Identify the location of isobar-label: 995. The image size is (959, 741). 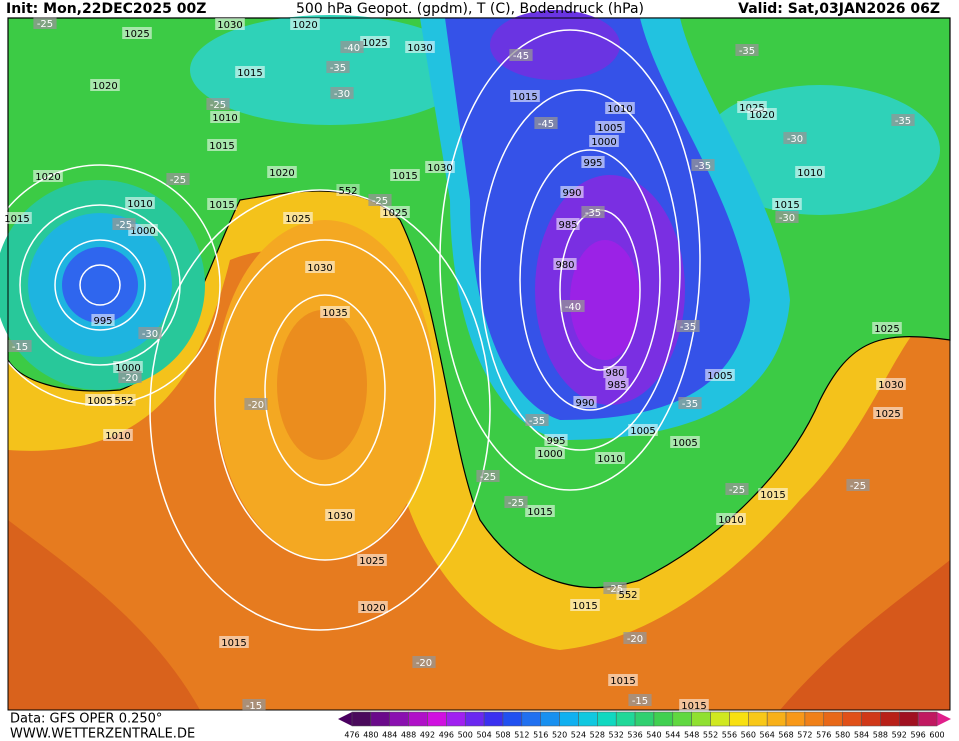
(592, 163).